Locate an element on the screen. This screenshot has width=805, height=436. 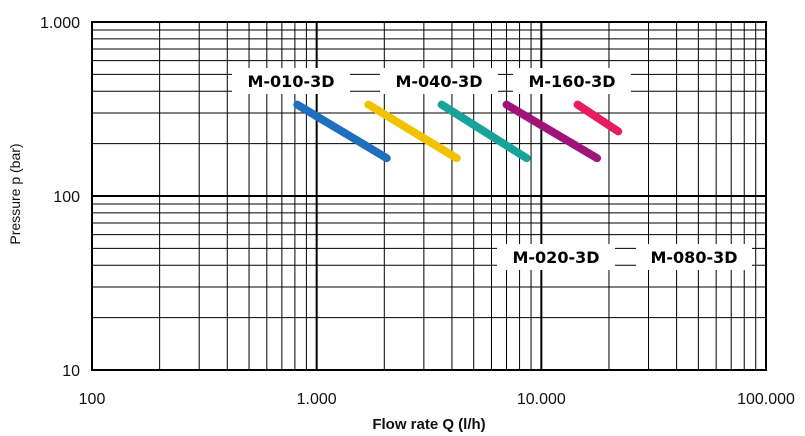
x-tick-label: 100.000 is located at coordinates (766, 399).